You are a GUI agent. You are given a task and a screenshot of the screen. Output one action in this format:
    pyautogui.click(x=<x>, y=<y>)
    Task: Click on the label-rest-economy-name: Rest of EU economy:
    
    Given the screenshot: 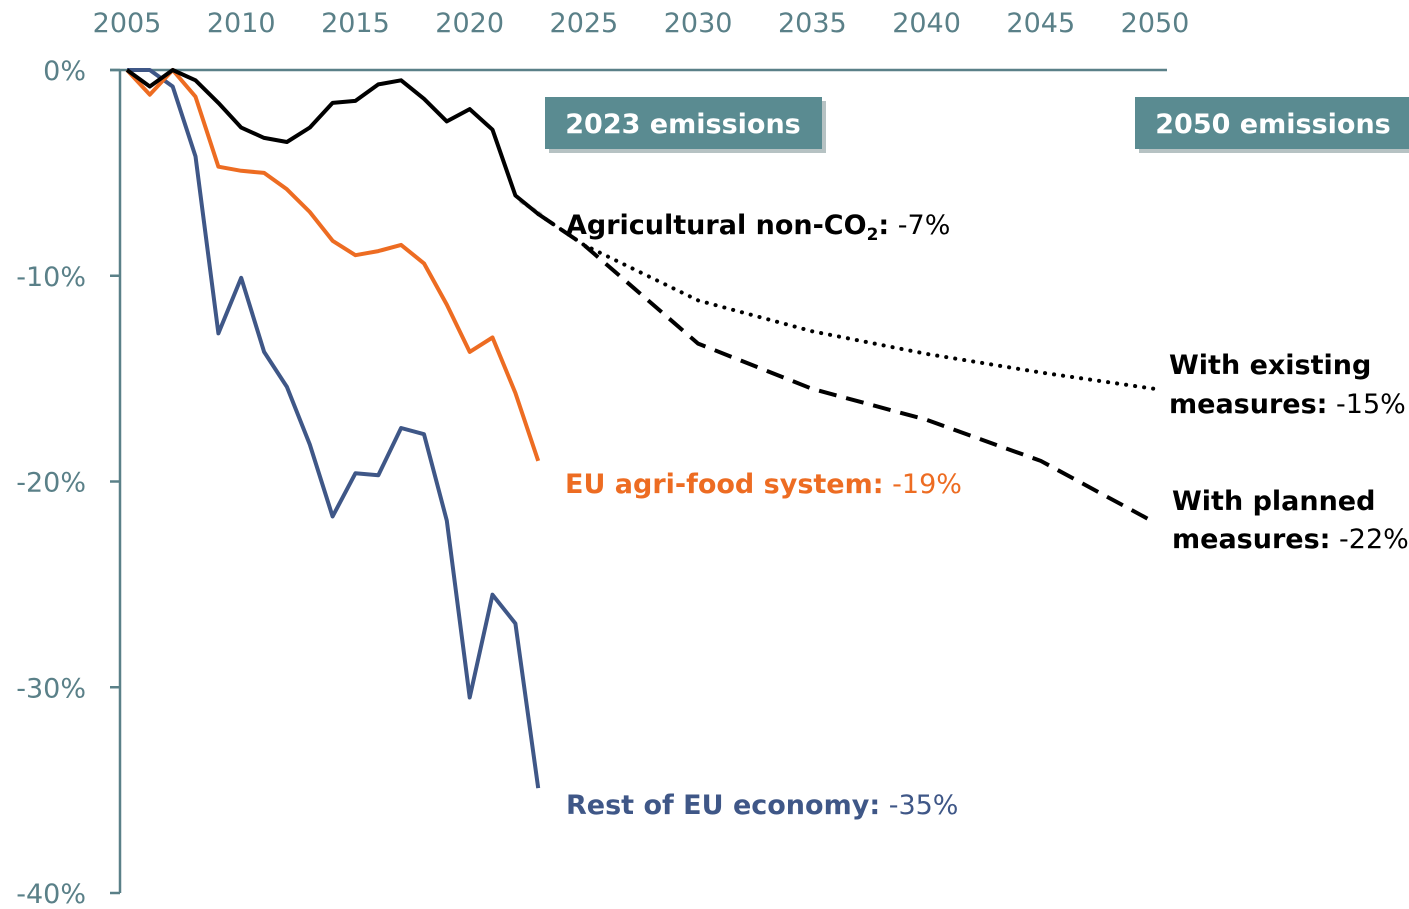 What is the action you would take?
    pyautogui.click(x=723, y=805)
    